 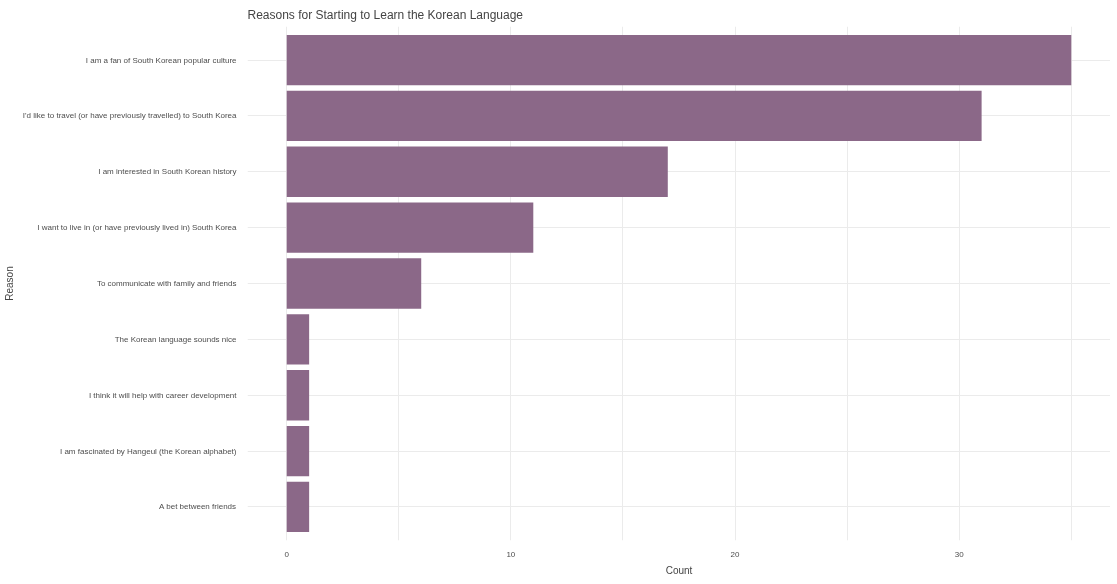 What do you see at coordinates (161, 60) in the screenshot?
I see `y-tick-label: I am a fan of South Korean popular culture` at bounding box center [161, 60].